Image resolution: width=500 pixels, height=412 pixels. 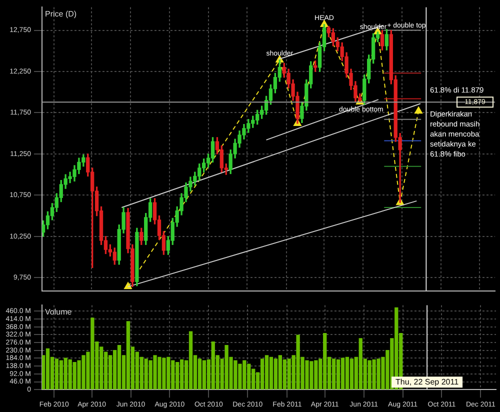 I want to click on chart-title: Volume, so click(x=58, y=311).